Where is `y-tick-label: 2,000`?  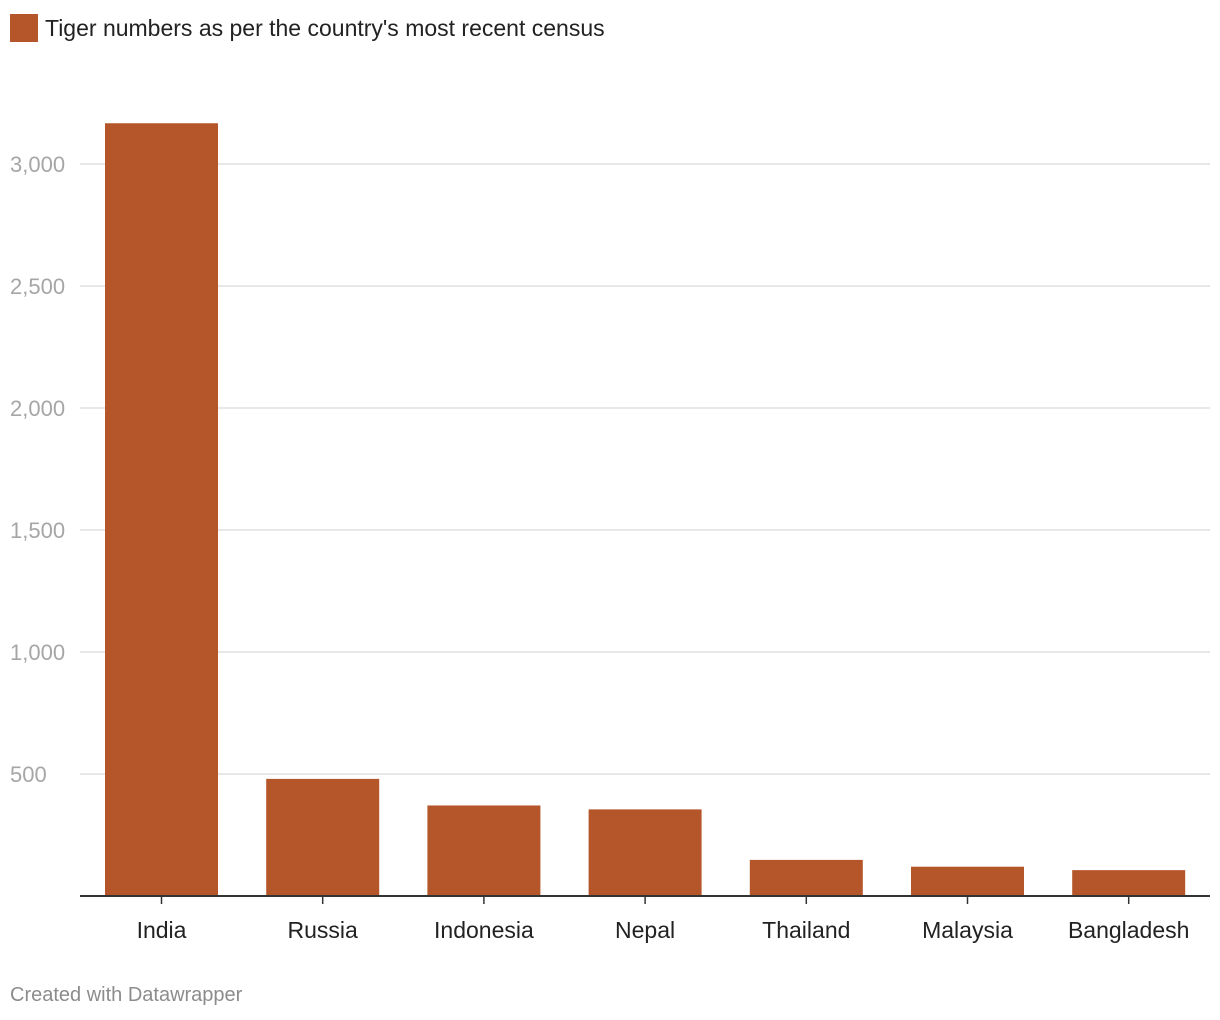
y-tick-label: 2,000 is located at coordinates (37, 408).